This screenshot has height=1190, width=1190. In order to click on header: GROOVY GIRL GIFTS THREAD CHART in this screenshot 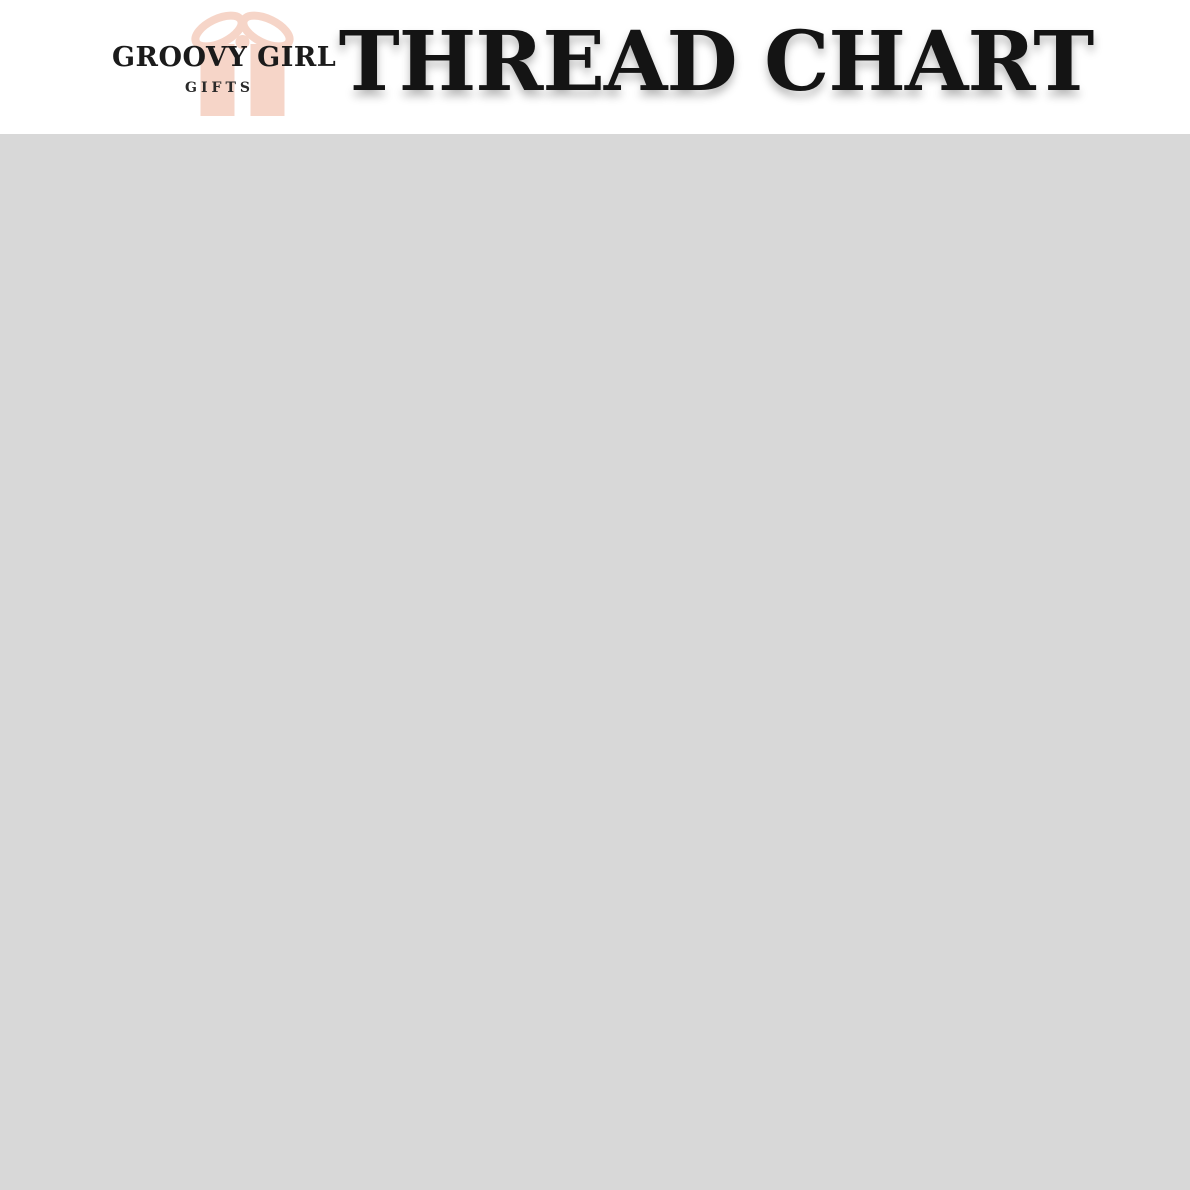, I will do `click(595, 67)`.